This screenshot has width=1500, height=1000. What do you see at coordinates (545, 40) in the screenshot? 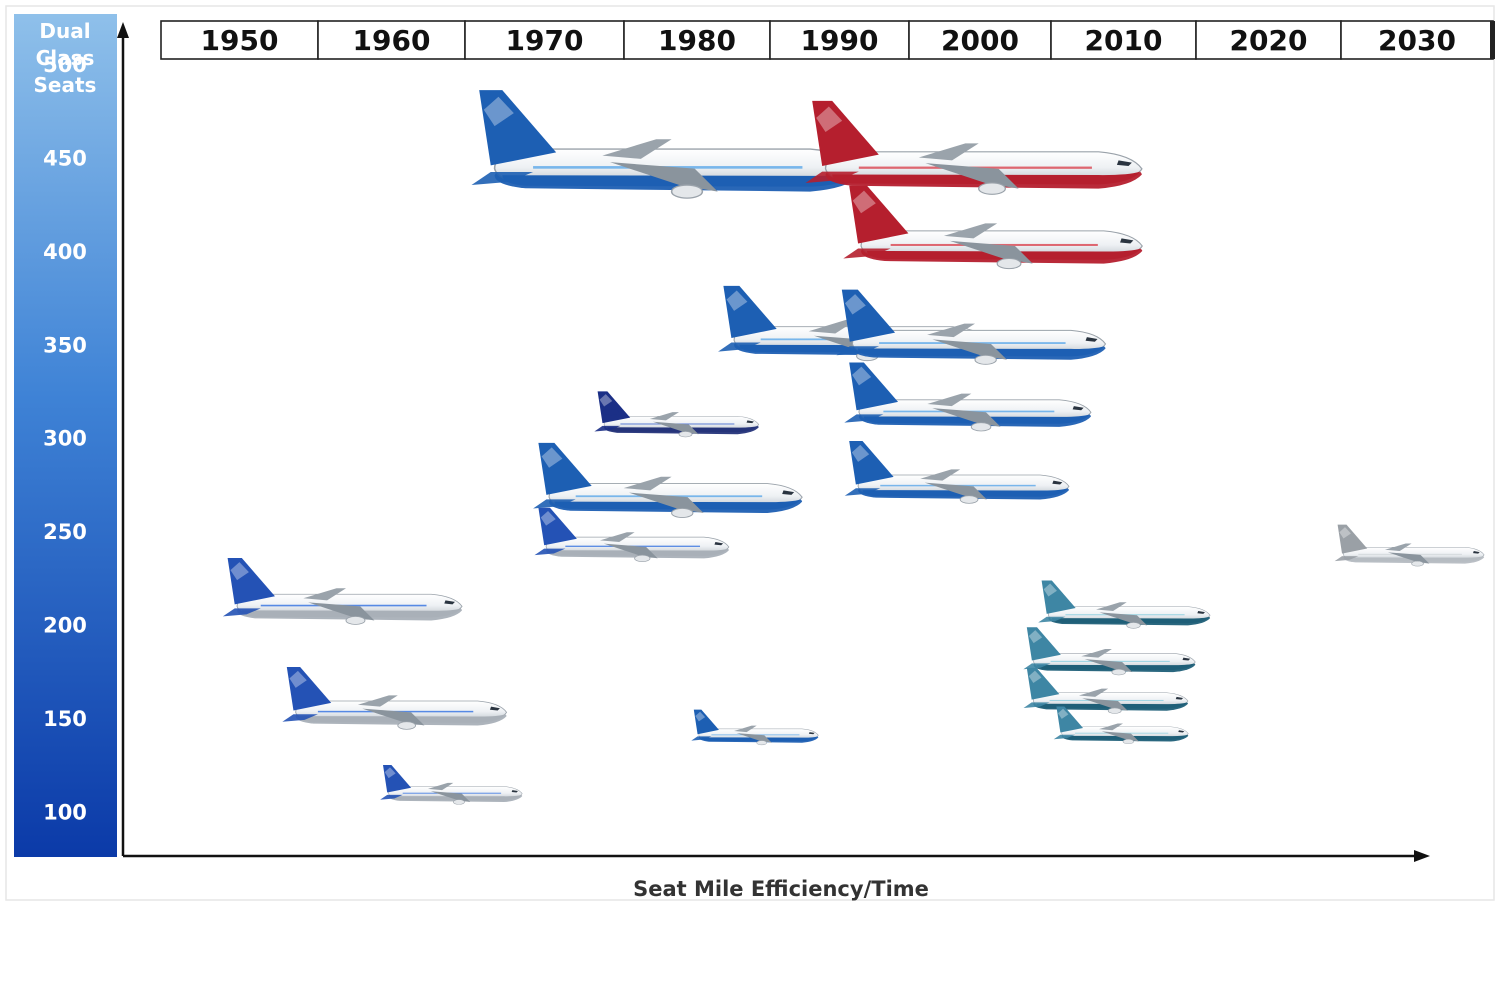
I see `decade-label: 1970` at bounding box center [545, 40].